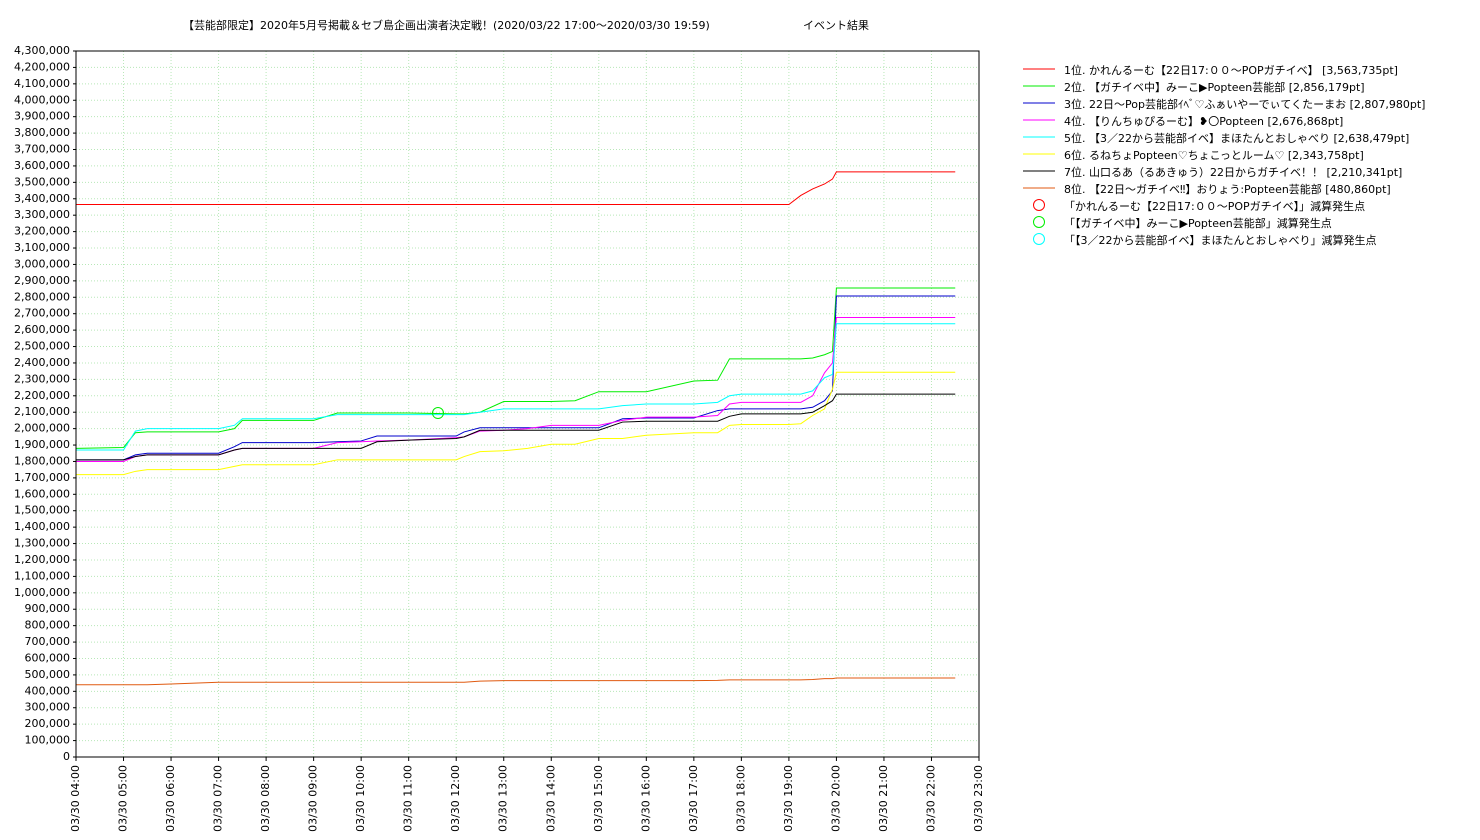 This screenshot has width=1480, height=840. What do you see at coordinates (218, 798) in the screenshot?
I see `x-tick-label: 03/30 07:00` at bounding box center [218, 798].